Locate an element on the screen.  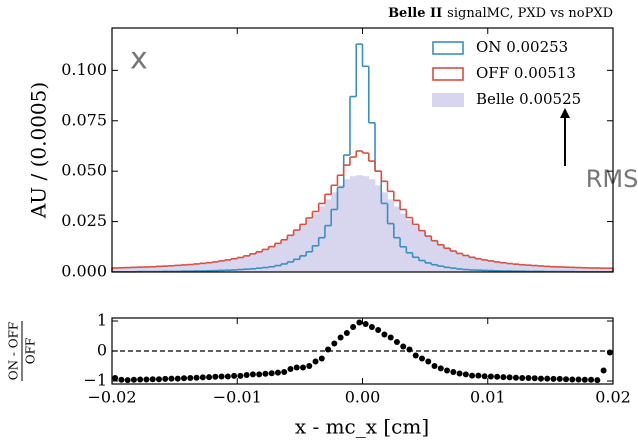
legend-label: ON 0.00253 is located at coordinates (522, 47).